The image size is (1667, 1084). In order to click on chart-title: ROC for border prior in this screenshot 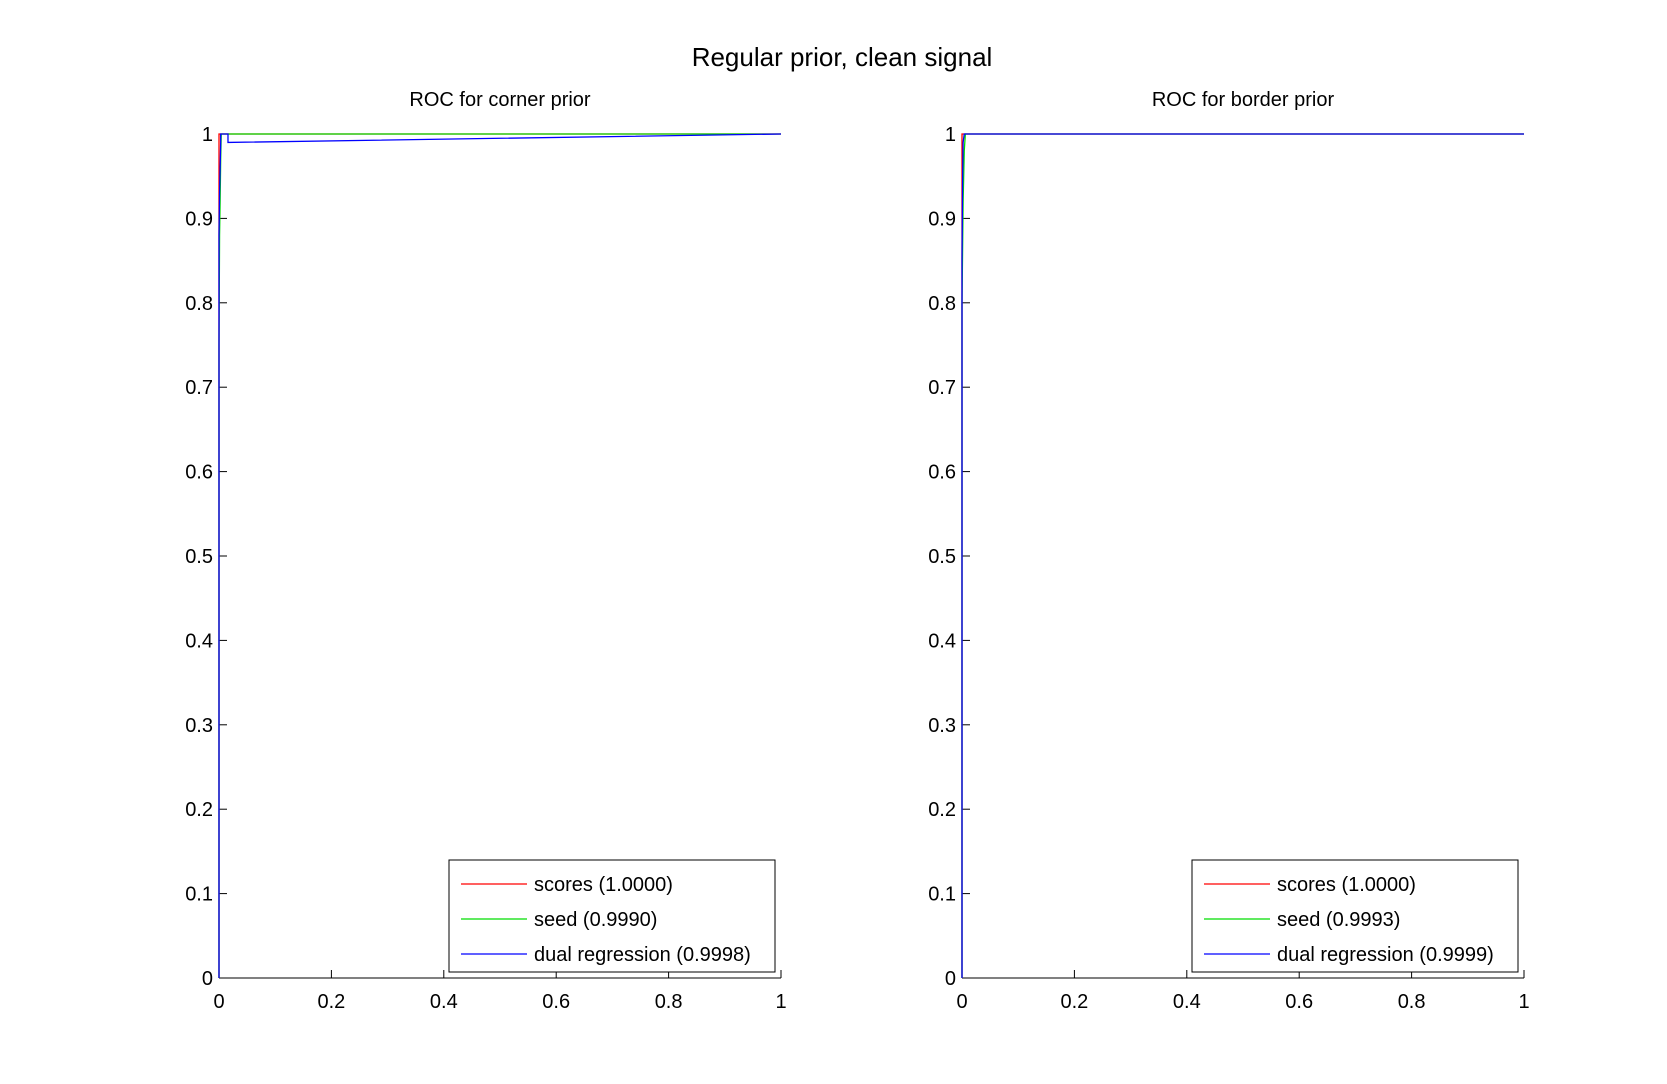, I will do `click(1243, 100)`.